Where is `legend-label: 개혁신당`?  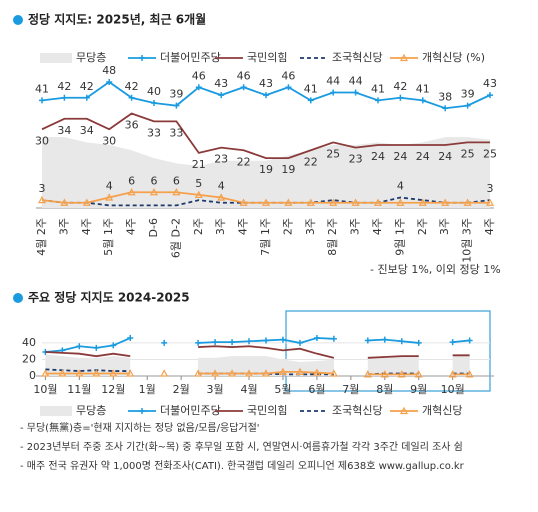
legend-label: 개혁신당 is located at coordinates (442, 410).